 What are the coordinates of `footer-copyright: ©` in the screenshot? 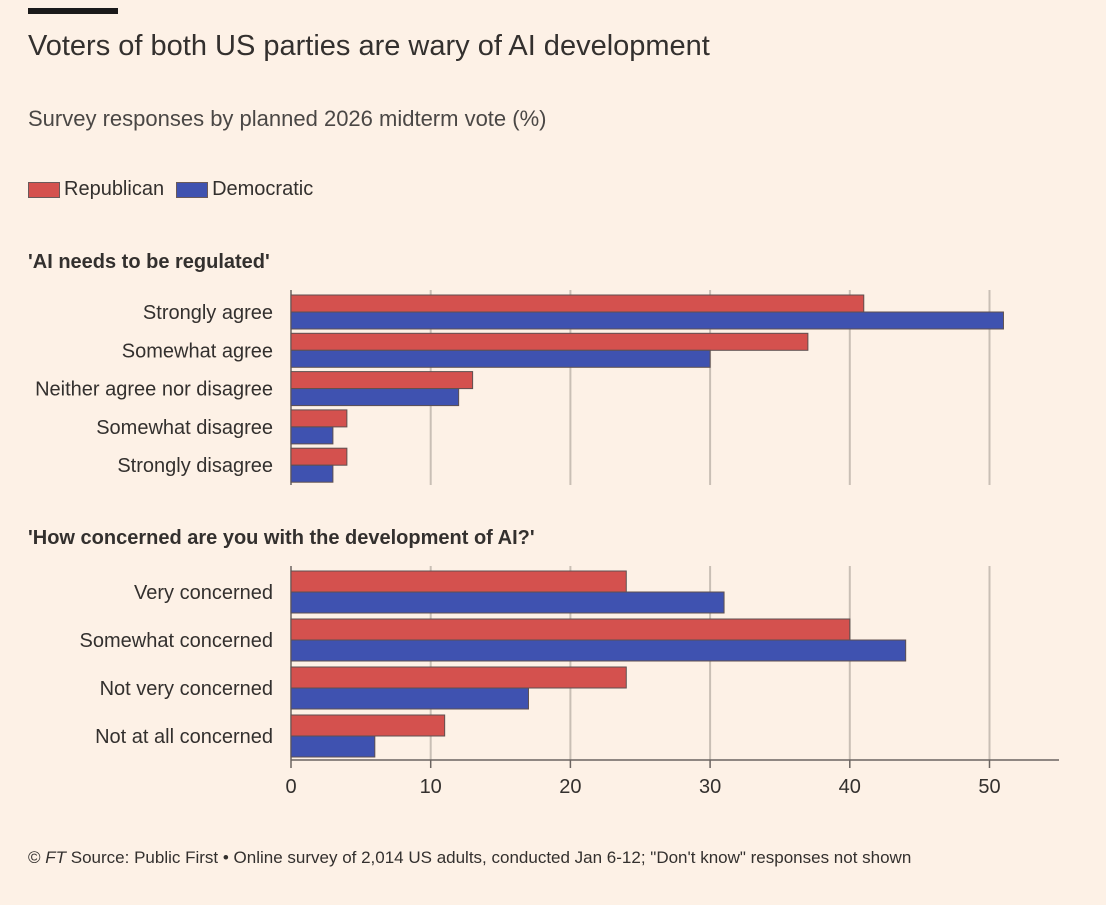 It's located at (37, 857).